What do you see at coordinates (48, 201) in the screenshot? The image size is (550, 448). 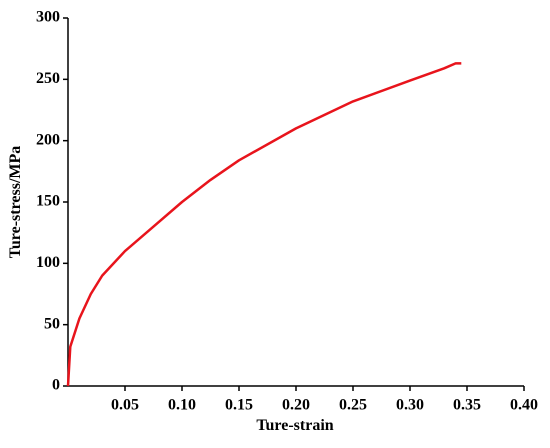 I see `y-tick-label: 150` at bounding box center [48, 201].